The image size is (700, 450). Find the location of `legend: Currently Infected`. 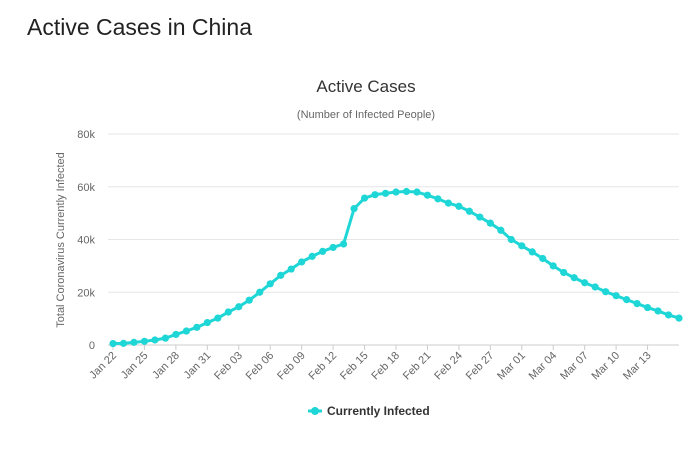

legend: Currently Infected is located at coordinates (369, 411).